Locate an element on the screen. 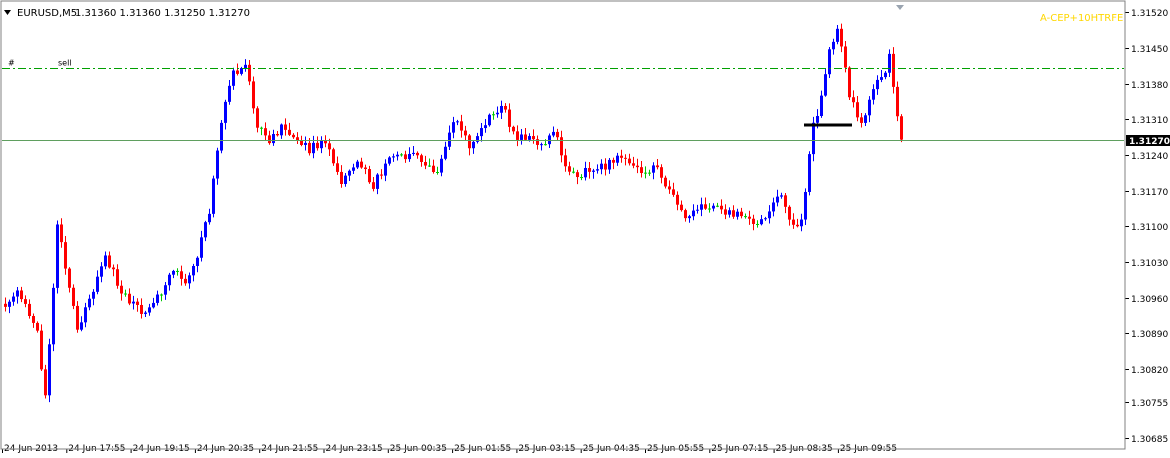  triangle-down-icon is located at coordinates (7, 12).